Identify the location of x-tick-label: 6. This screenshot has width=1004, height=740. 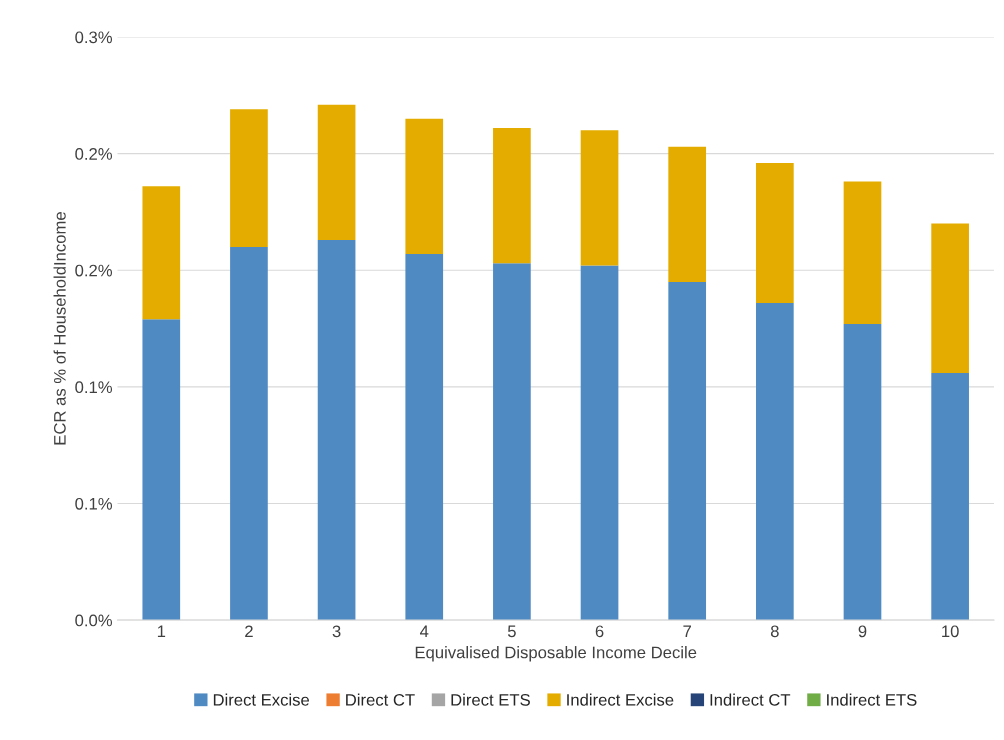
(599, 631).